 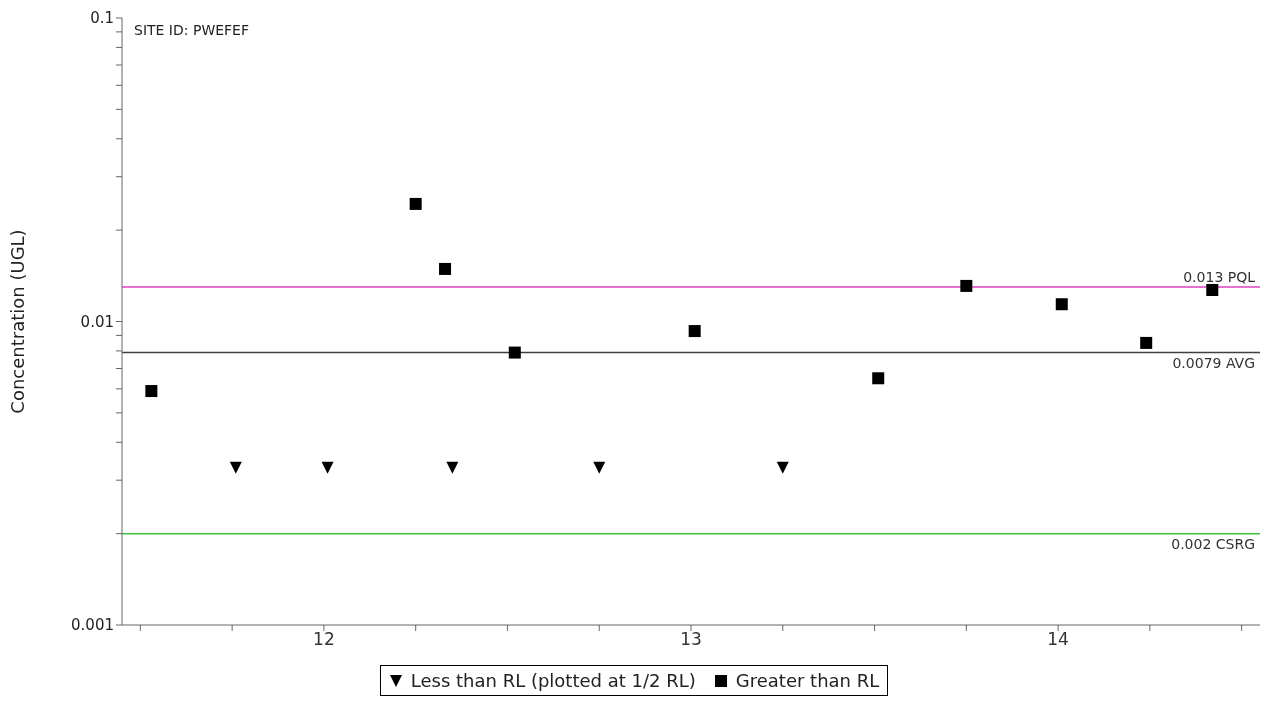 What do you see at coordinates (807, 680) in the screenshot?
I see `legend-label: Greater than RL` at bounding box center [807, 680].